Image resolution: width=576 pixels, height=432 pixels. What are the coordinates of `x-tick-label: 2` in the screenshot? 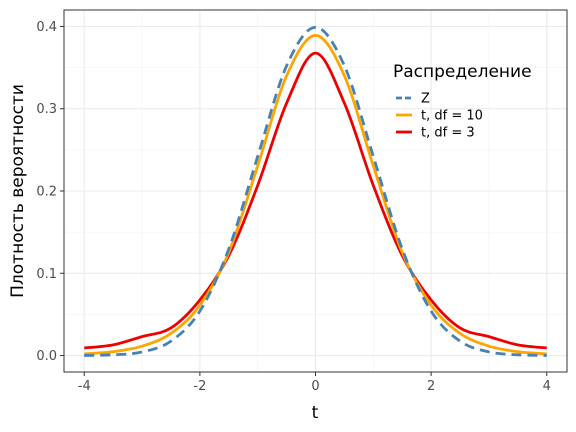 It's located at (431, 386).